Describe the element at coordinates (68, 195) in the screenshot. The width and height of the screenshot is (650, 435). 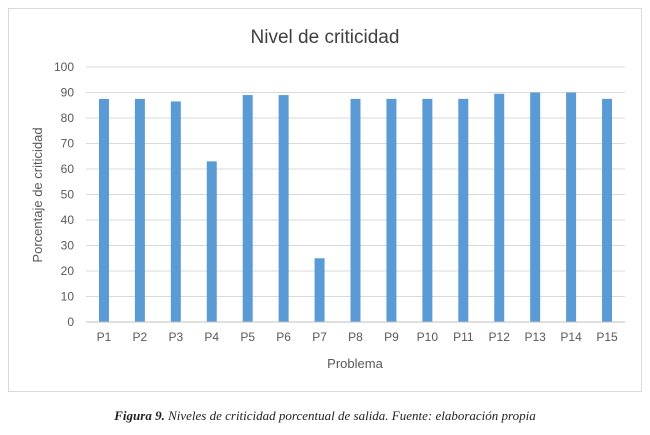
I see `y-tick-label: 50` at that location.